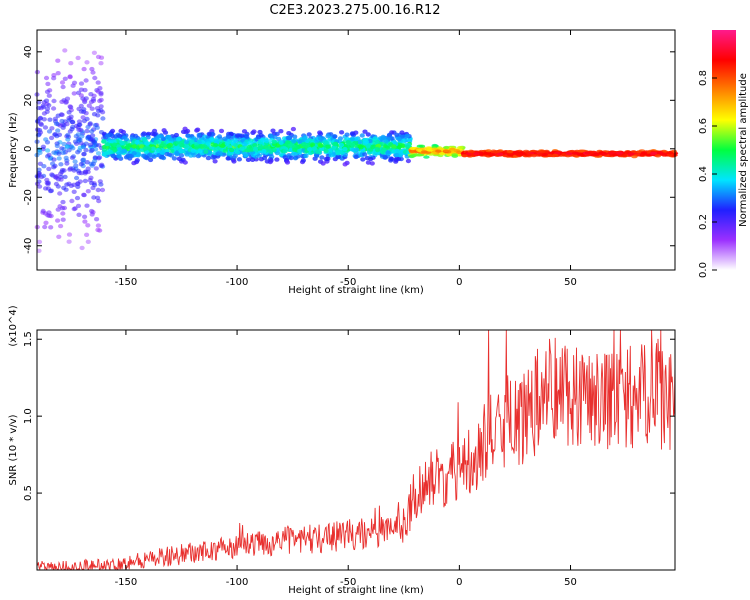 The image size is (750, 600). What do you see at coordinates (126, 582) in the screenshot?
I see `x-tick-label: -150` at bounding box center [126, 582].